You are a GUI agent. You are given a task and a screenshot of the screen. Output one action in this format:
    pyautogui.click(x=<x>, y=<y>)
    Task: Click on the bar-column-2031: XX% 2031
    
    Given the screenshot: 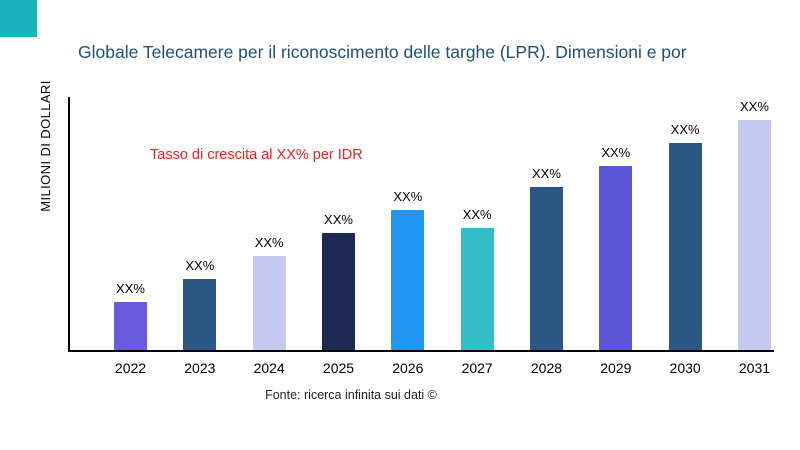 What is the action you would take?
    pyautogui.click(x=754, y=236)
    